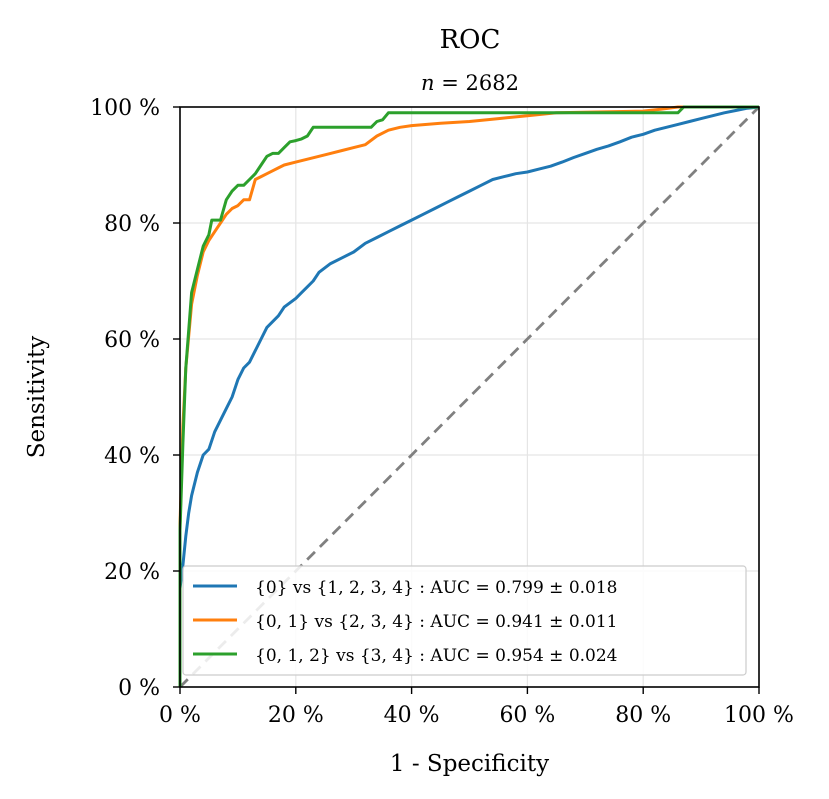  I want to click on subtitle-variable: n, so click(428, 83).